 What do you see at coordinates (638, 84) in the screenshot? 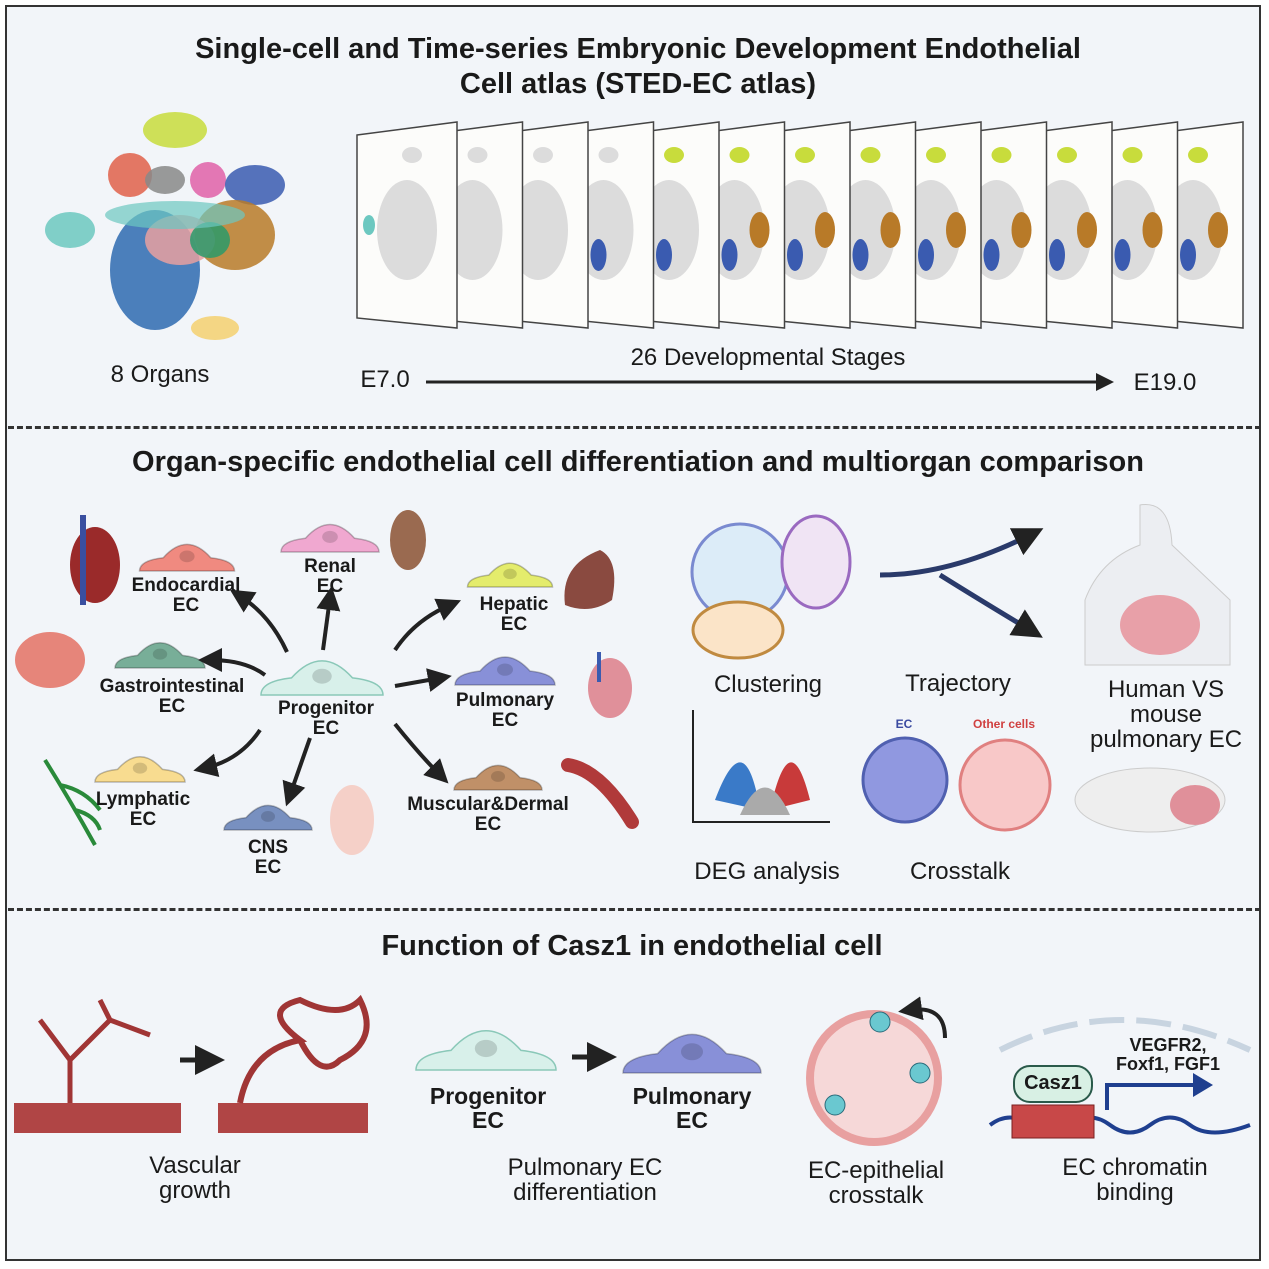
I see `atlas-title-line2: Cell atlas (STED-EC atlas)` at bounding box center [638, 84].